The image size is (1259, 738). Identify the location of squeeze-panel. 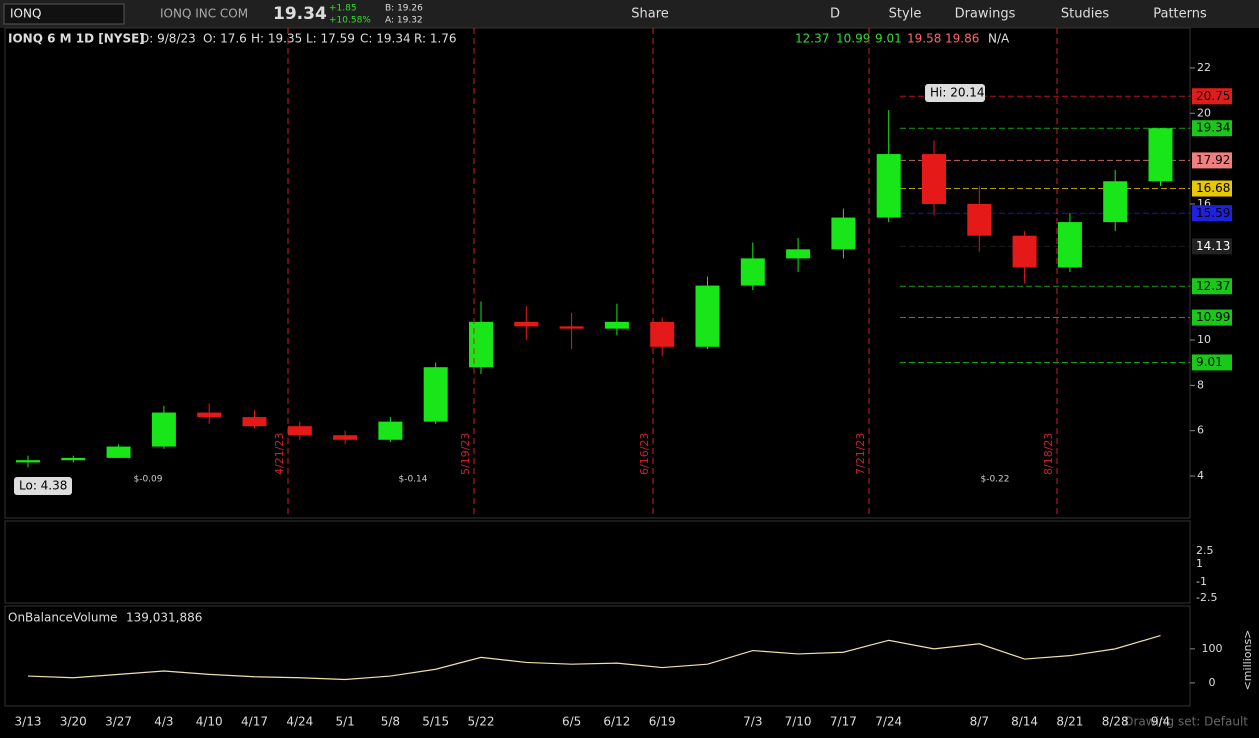
(597, 562).